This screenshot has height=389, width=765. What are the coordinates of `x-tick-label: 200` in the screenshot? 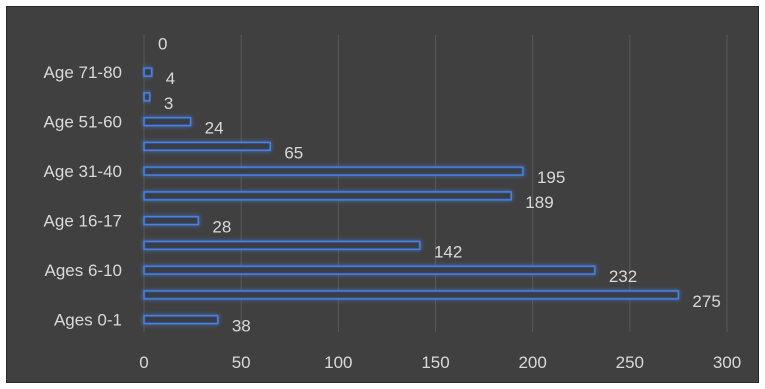 It's located at (532, 362).